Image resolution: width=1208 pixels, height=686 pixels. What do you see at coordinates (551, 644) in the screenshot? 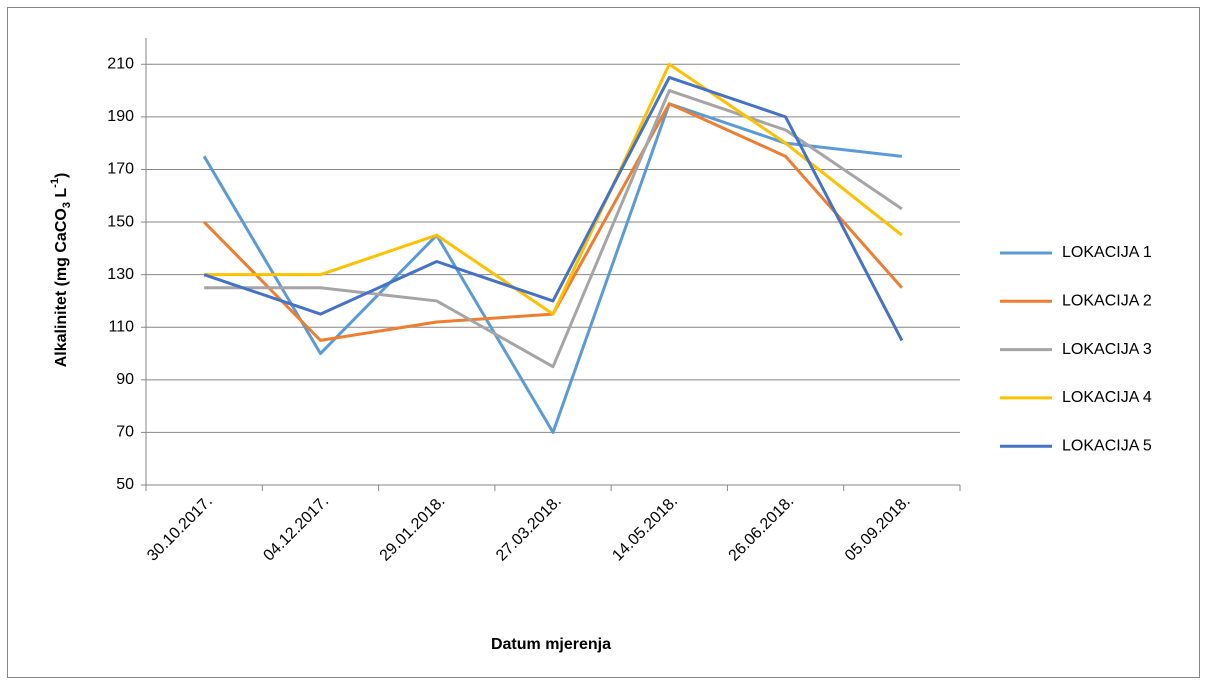
I see `x-axis-title: Datum mjerenja` at bounding box center [551, 644].